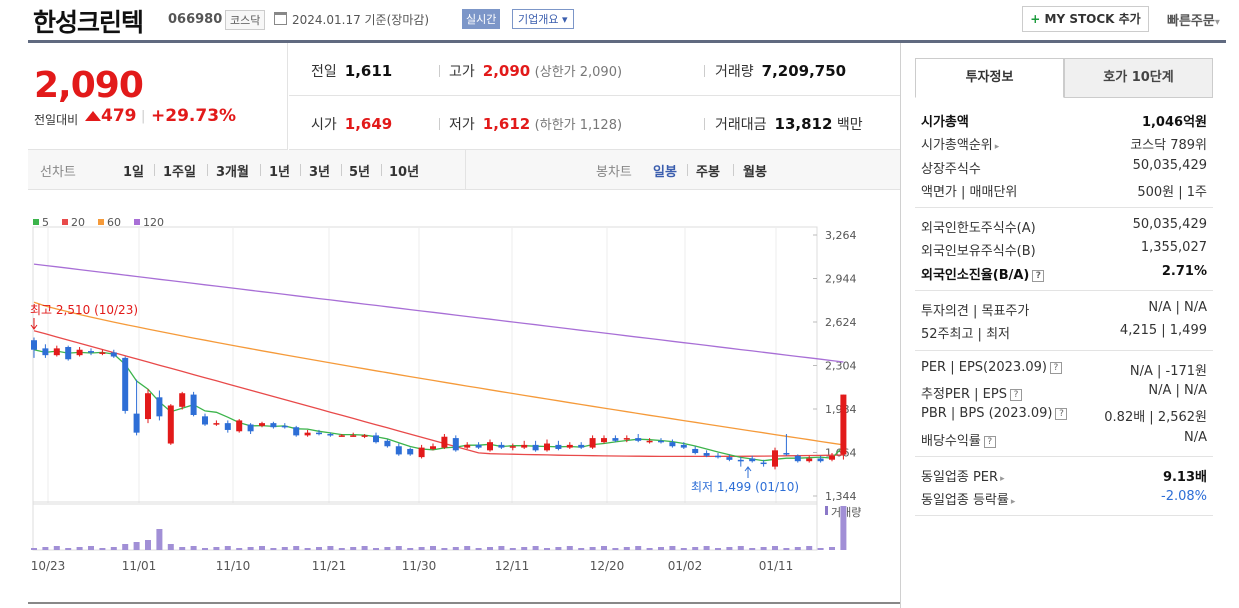  Describe the element at coordinates (324, 125) in the screenshot. I see `open-label: 시가` at that location.